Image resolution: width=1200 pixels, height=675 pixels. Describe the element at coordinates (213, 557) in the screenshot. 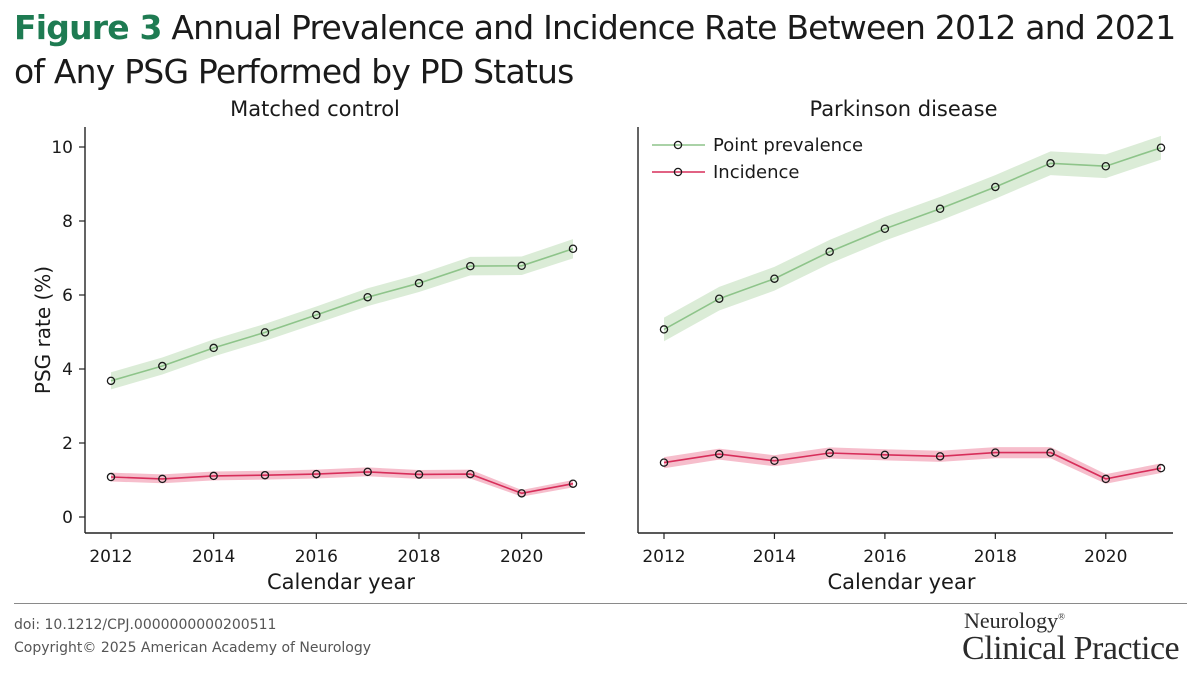

I see `control-x-tick-label: 2014` at that location.